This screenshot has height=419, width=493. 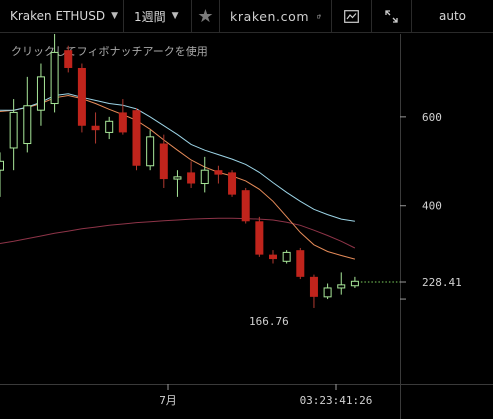 I want to click on symbol-label: Kraken ETHUSD, so click(x=58, y=16).